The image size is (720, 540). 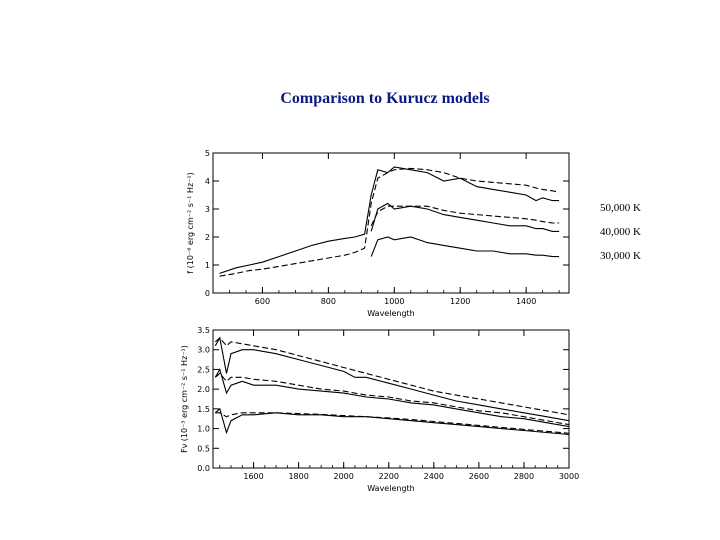 What do you see at coordinates (394, 301) in the screenshot?
I see `x-tick-label: 1000` at bounding box center [394, 301].